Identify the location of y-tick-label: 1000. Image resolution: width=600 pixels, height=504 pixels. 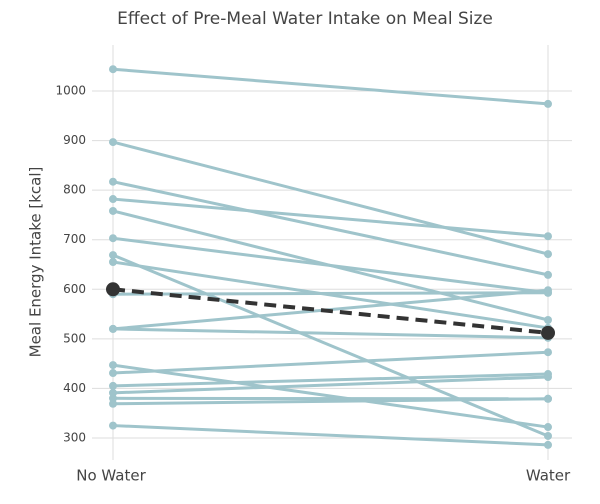
(70, 91).